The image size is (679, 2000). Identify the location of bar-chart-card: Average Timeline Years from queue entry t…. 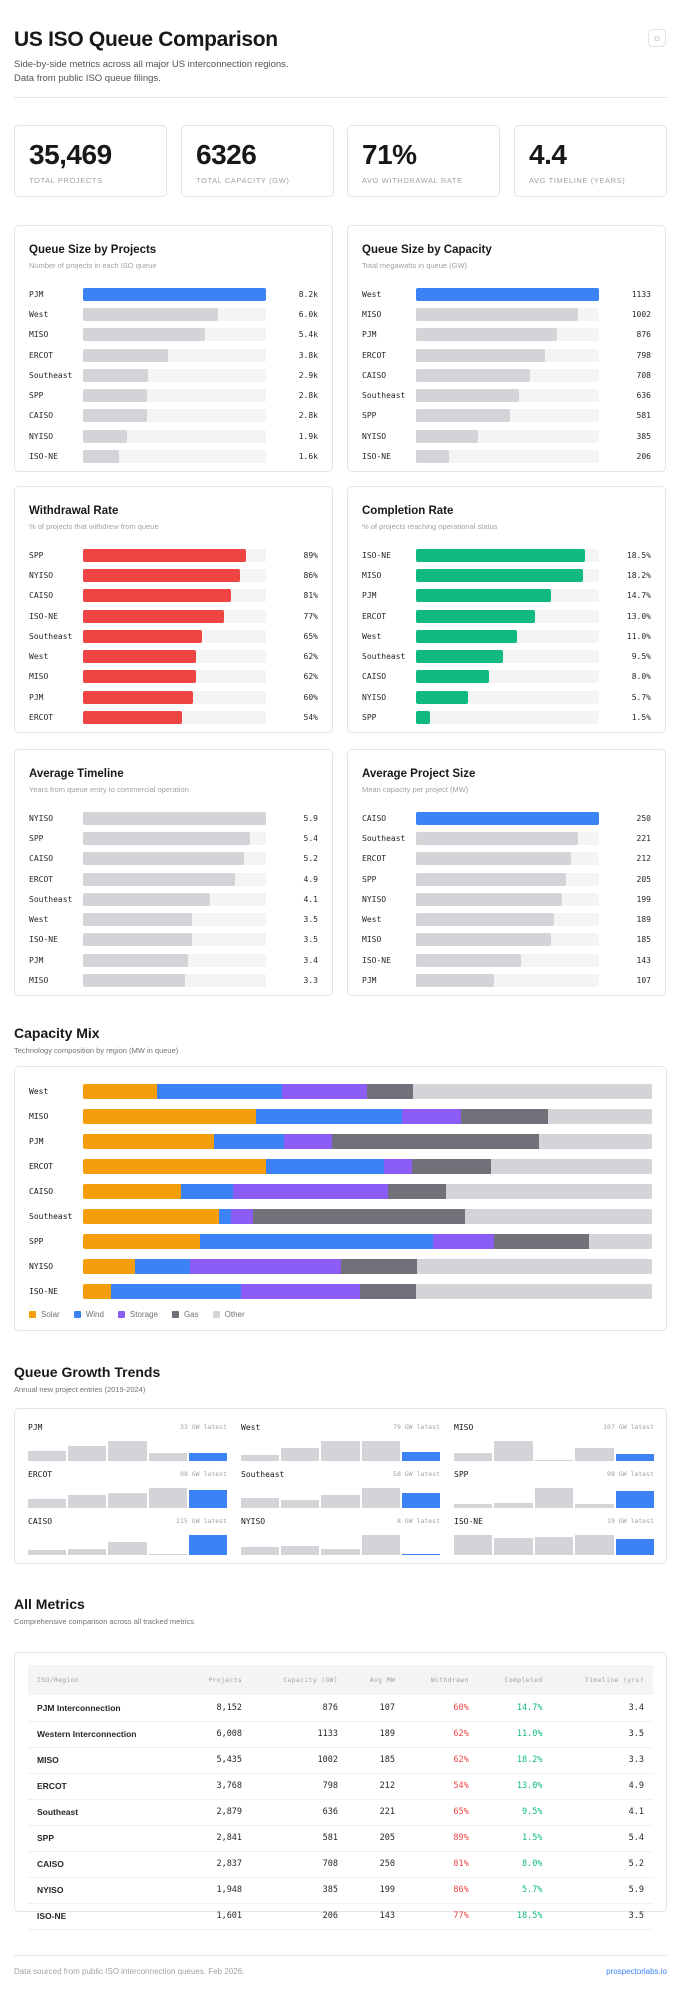
(173, 872).